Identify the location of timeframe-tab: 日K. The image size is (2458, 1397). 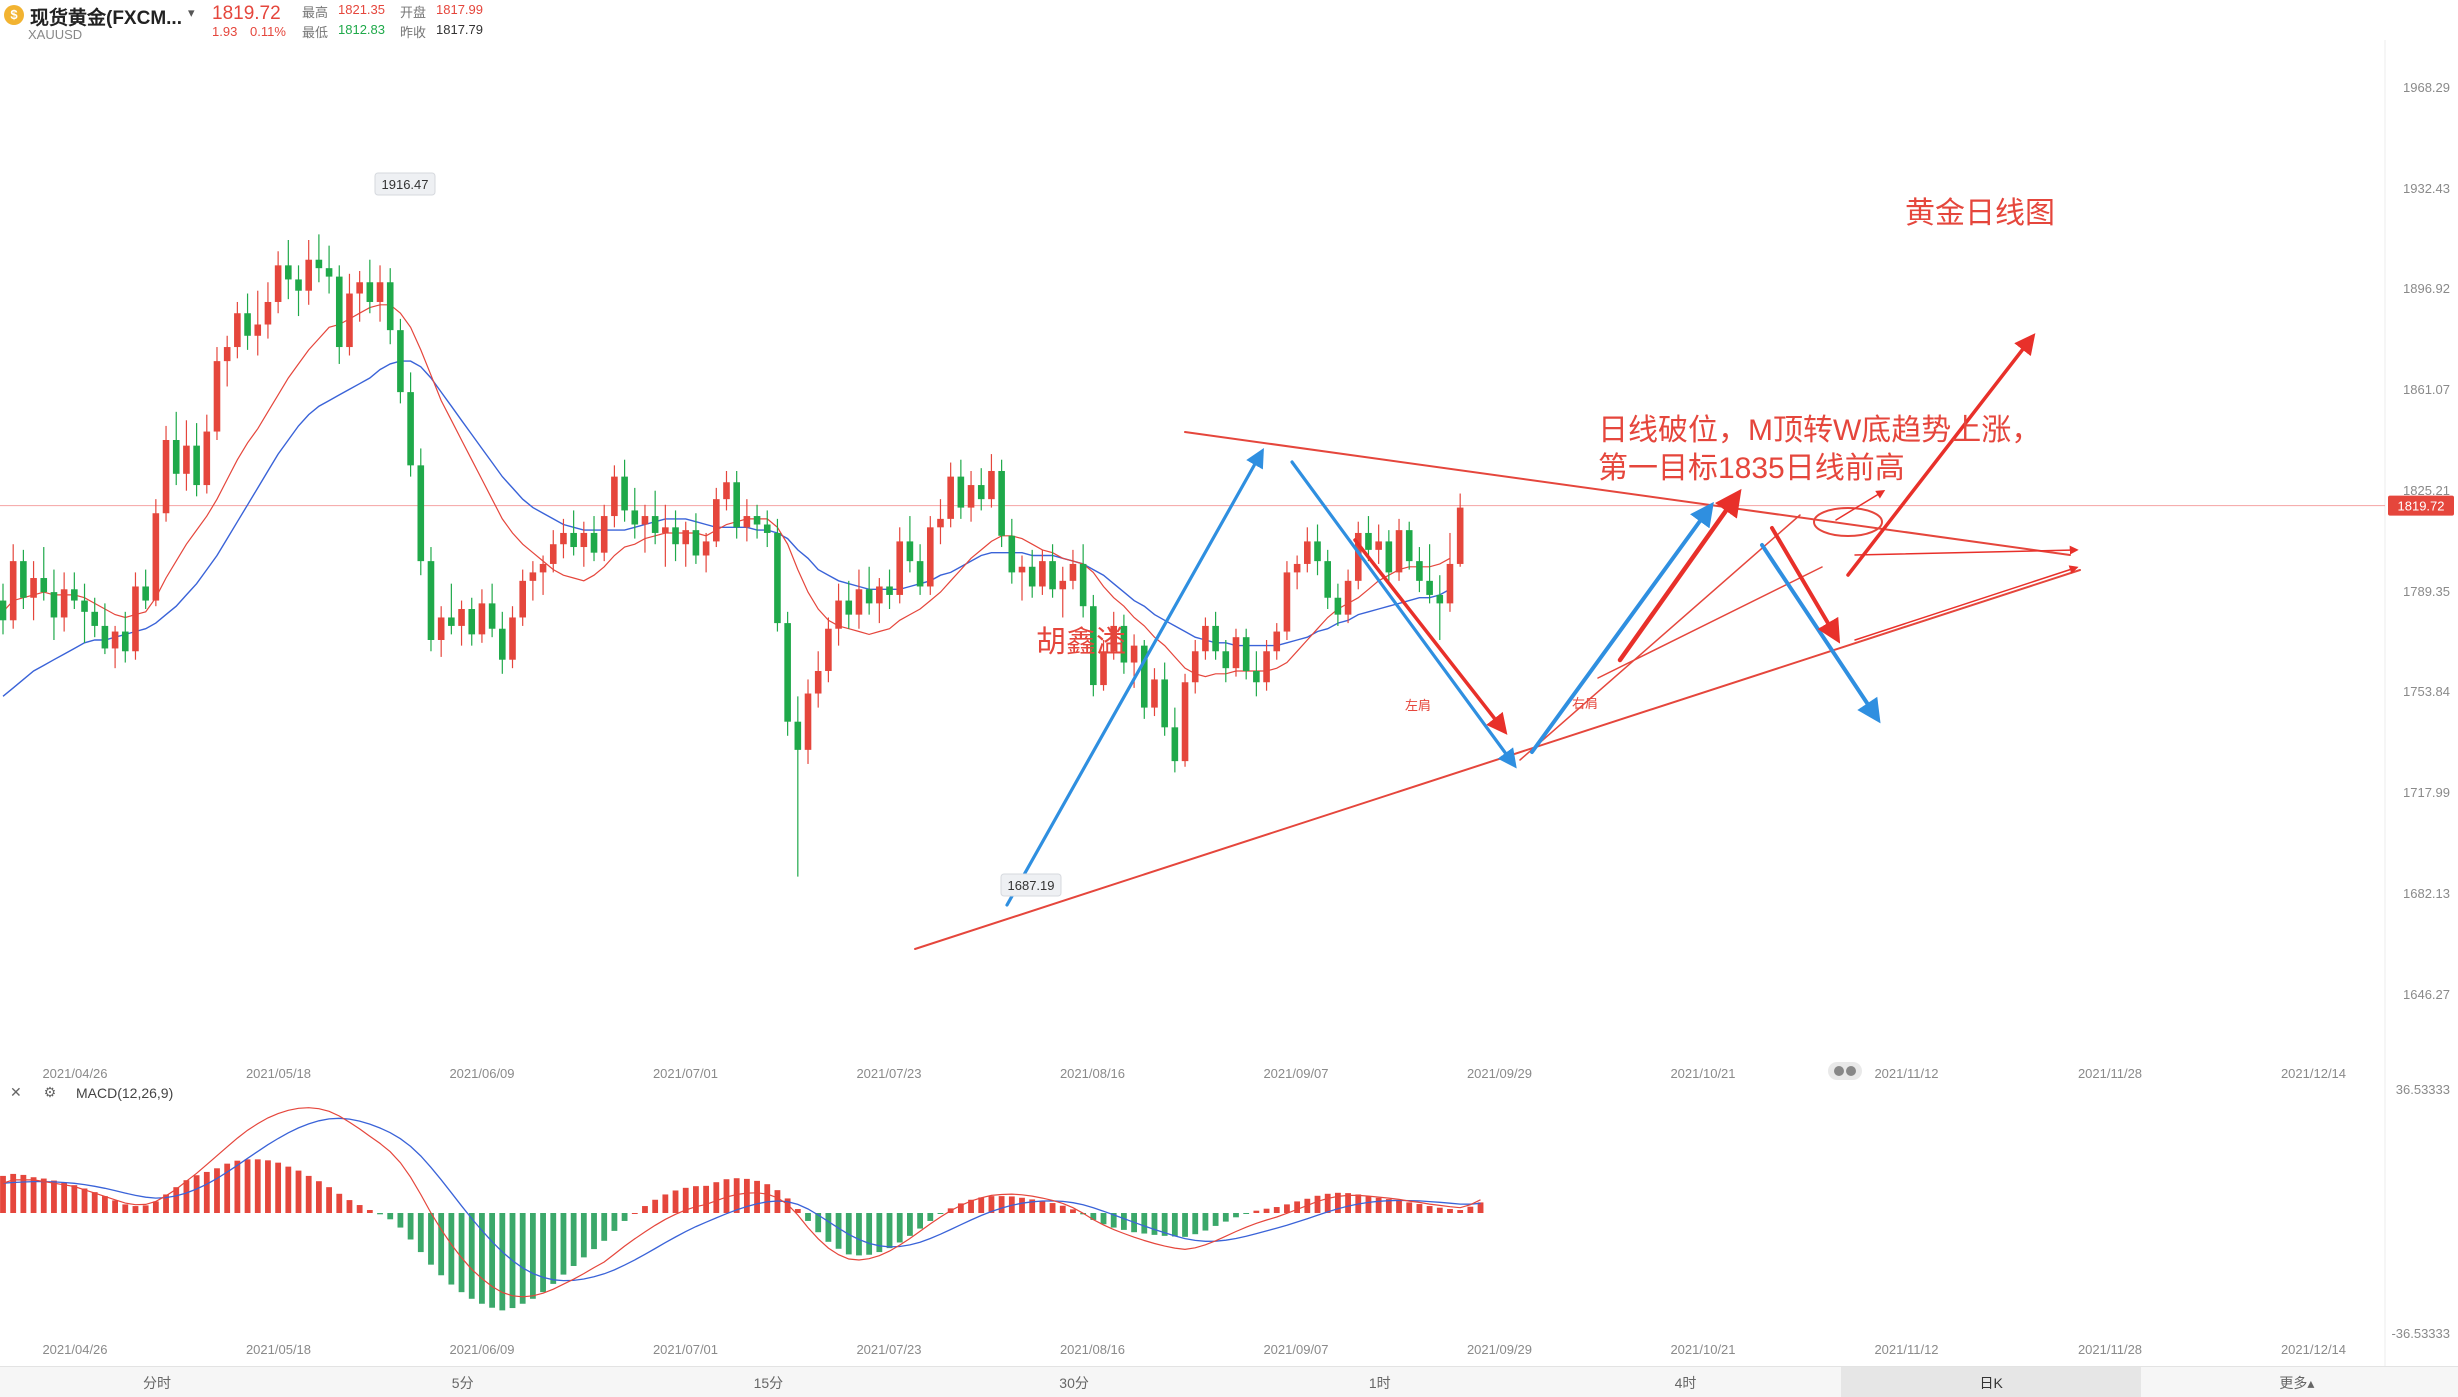
(1991, 1383).